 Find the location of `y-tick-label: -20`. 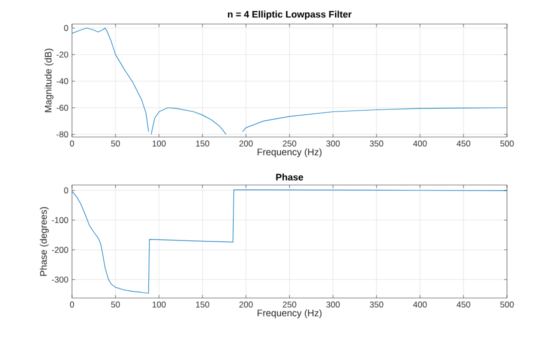

y-tick-label: -20 is located at coordinates (62, 55).